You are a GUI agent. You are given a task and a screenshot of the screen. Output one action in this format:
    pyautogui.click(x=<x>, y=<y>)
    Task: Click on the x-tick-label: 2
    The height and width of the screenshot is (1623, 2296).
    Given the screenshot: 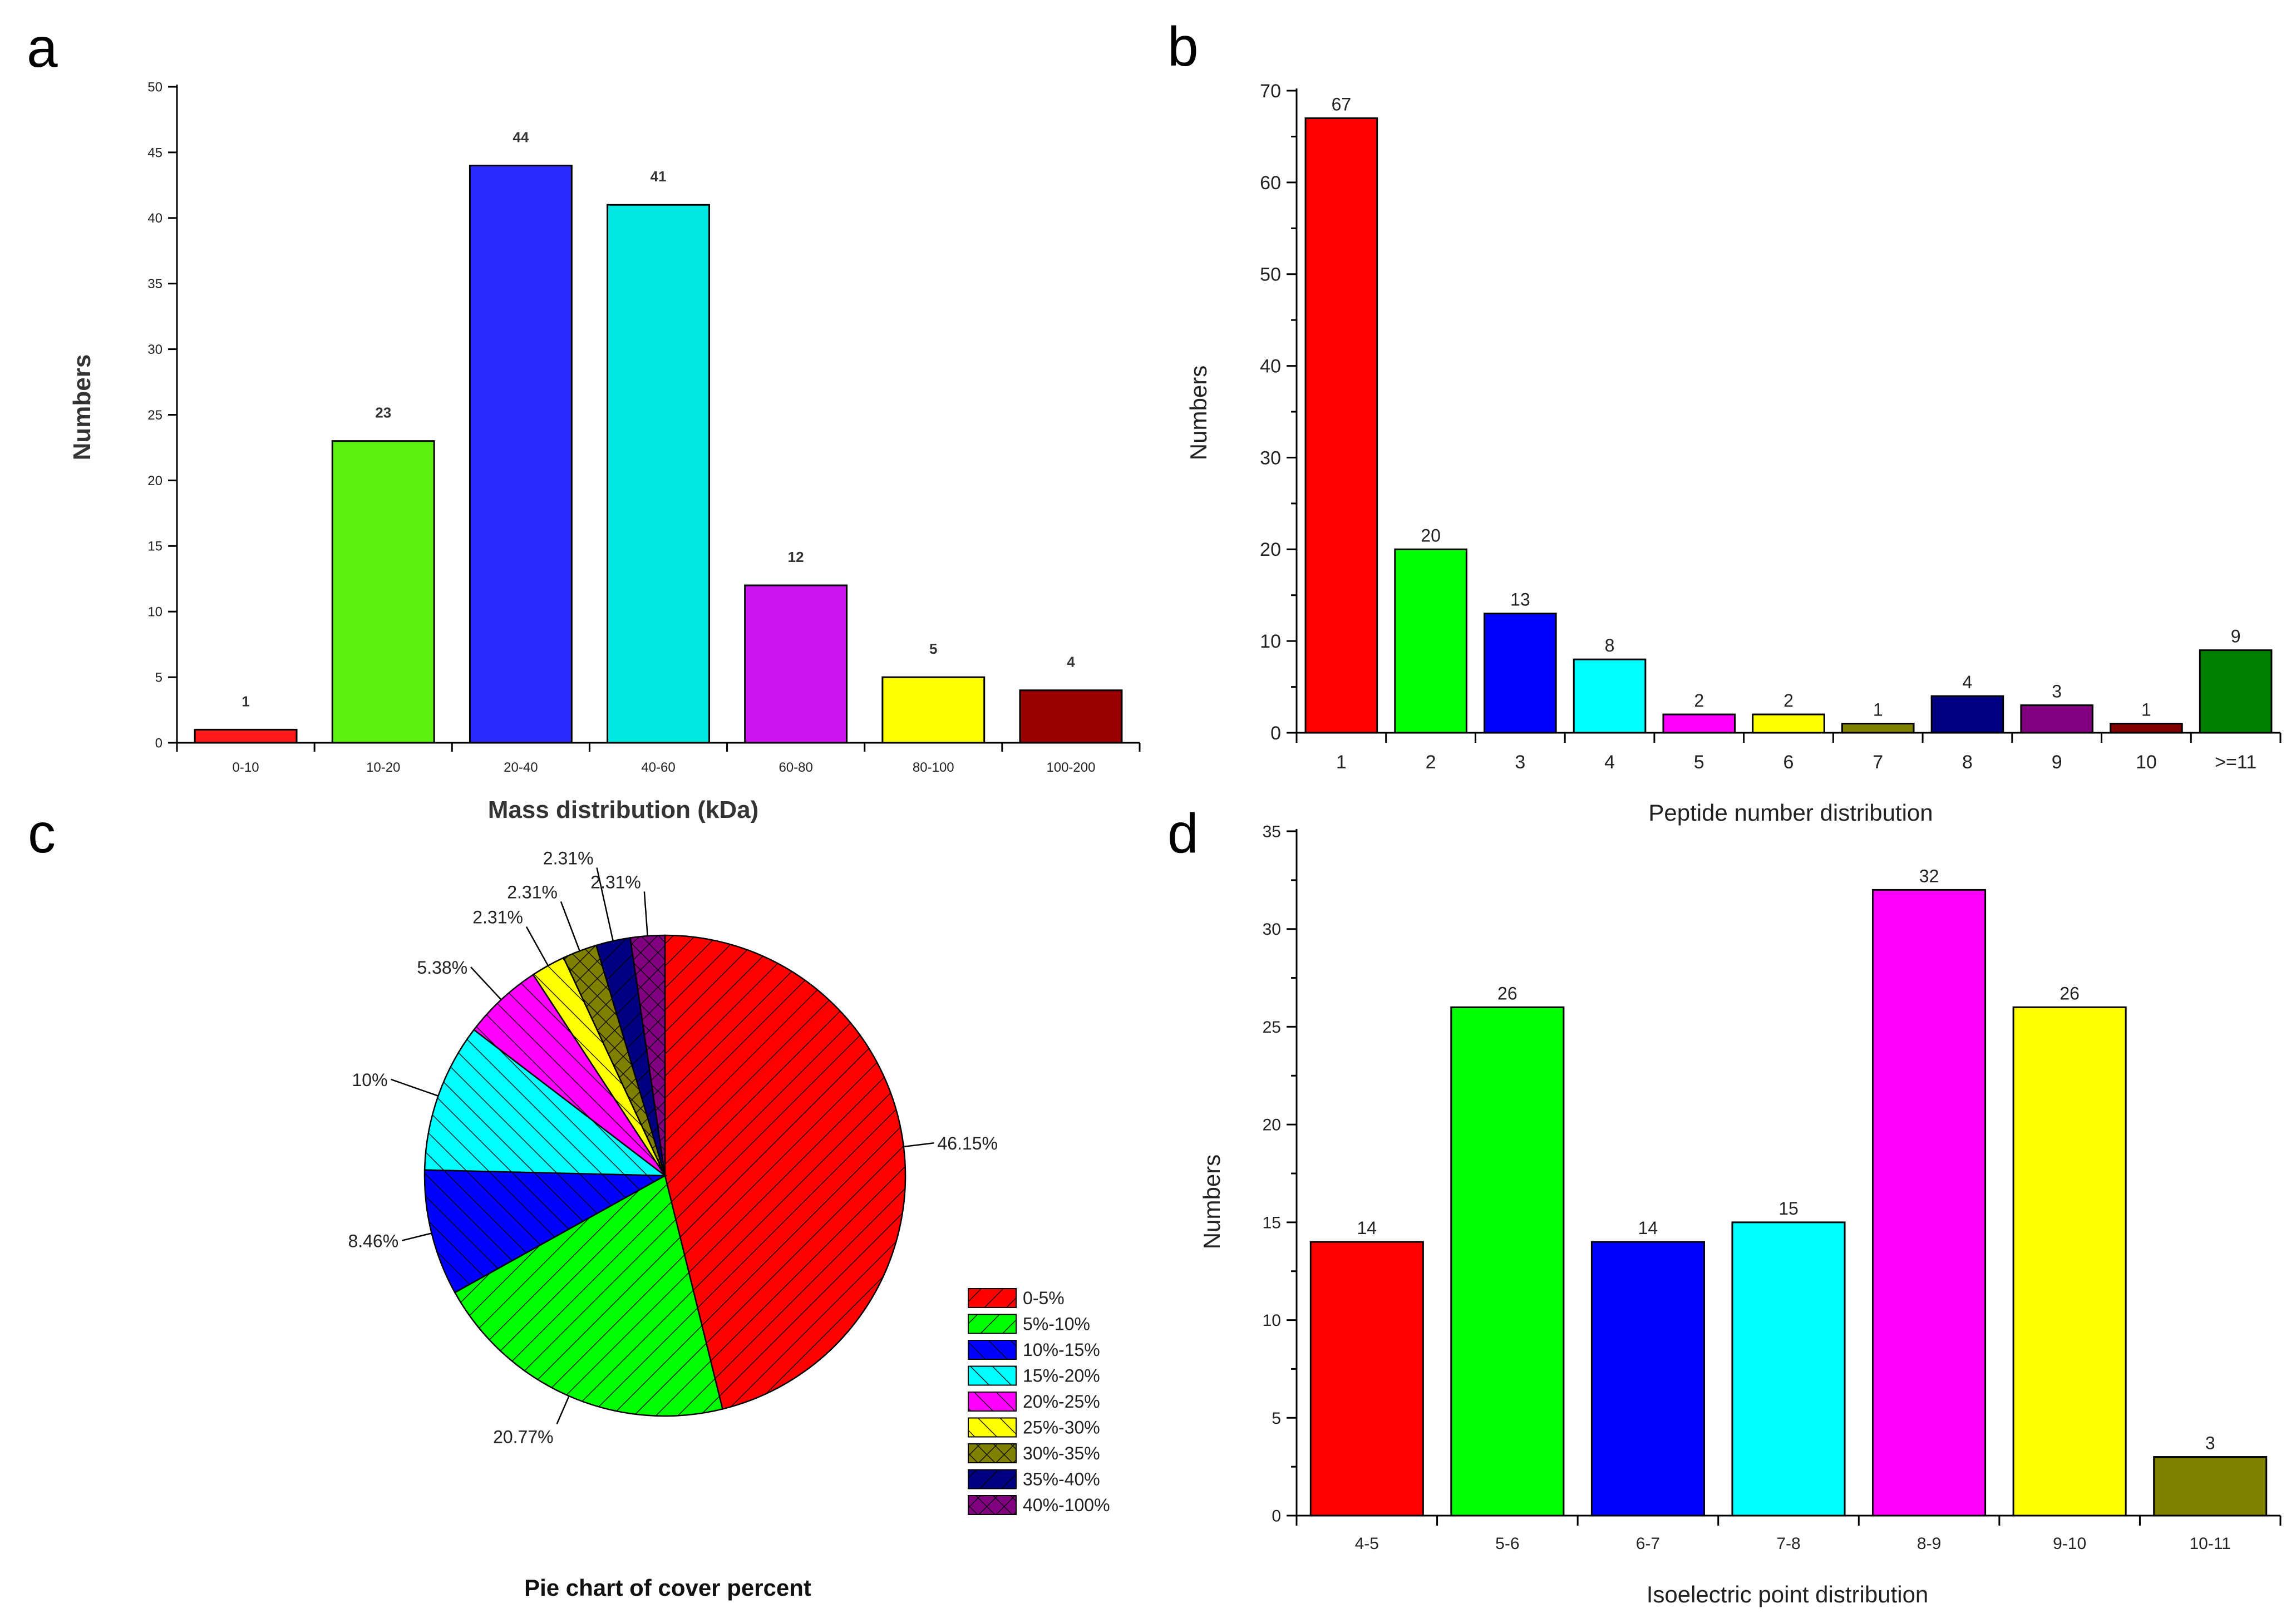 What is the action you would take?
    pyautogui.click(x=1431, y=762)
    